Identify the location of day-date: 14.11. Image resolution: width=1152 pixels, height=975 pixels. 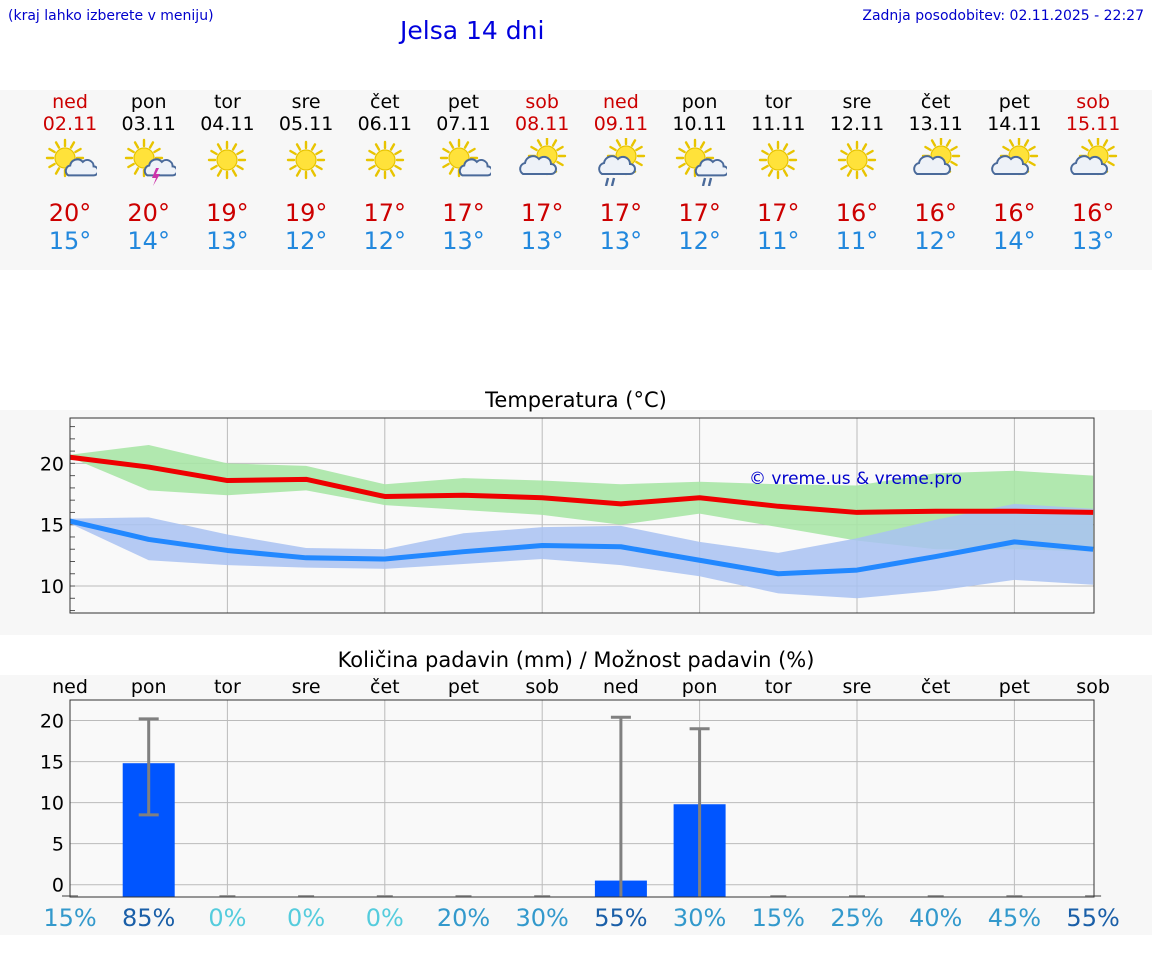
(1014, 124).